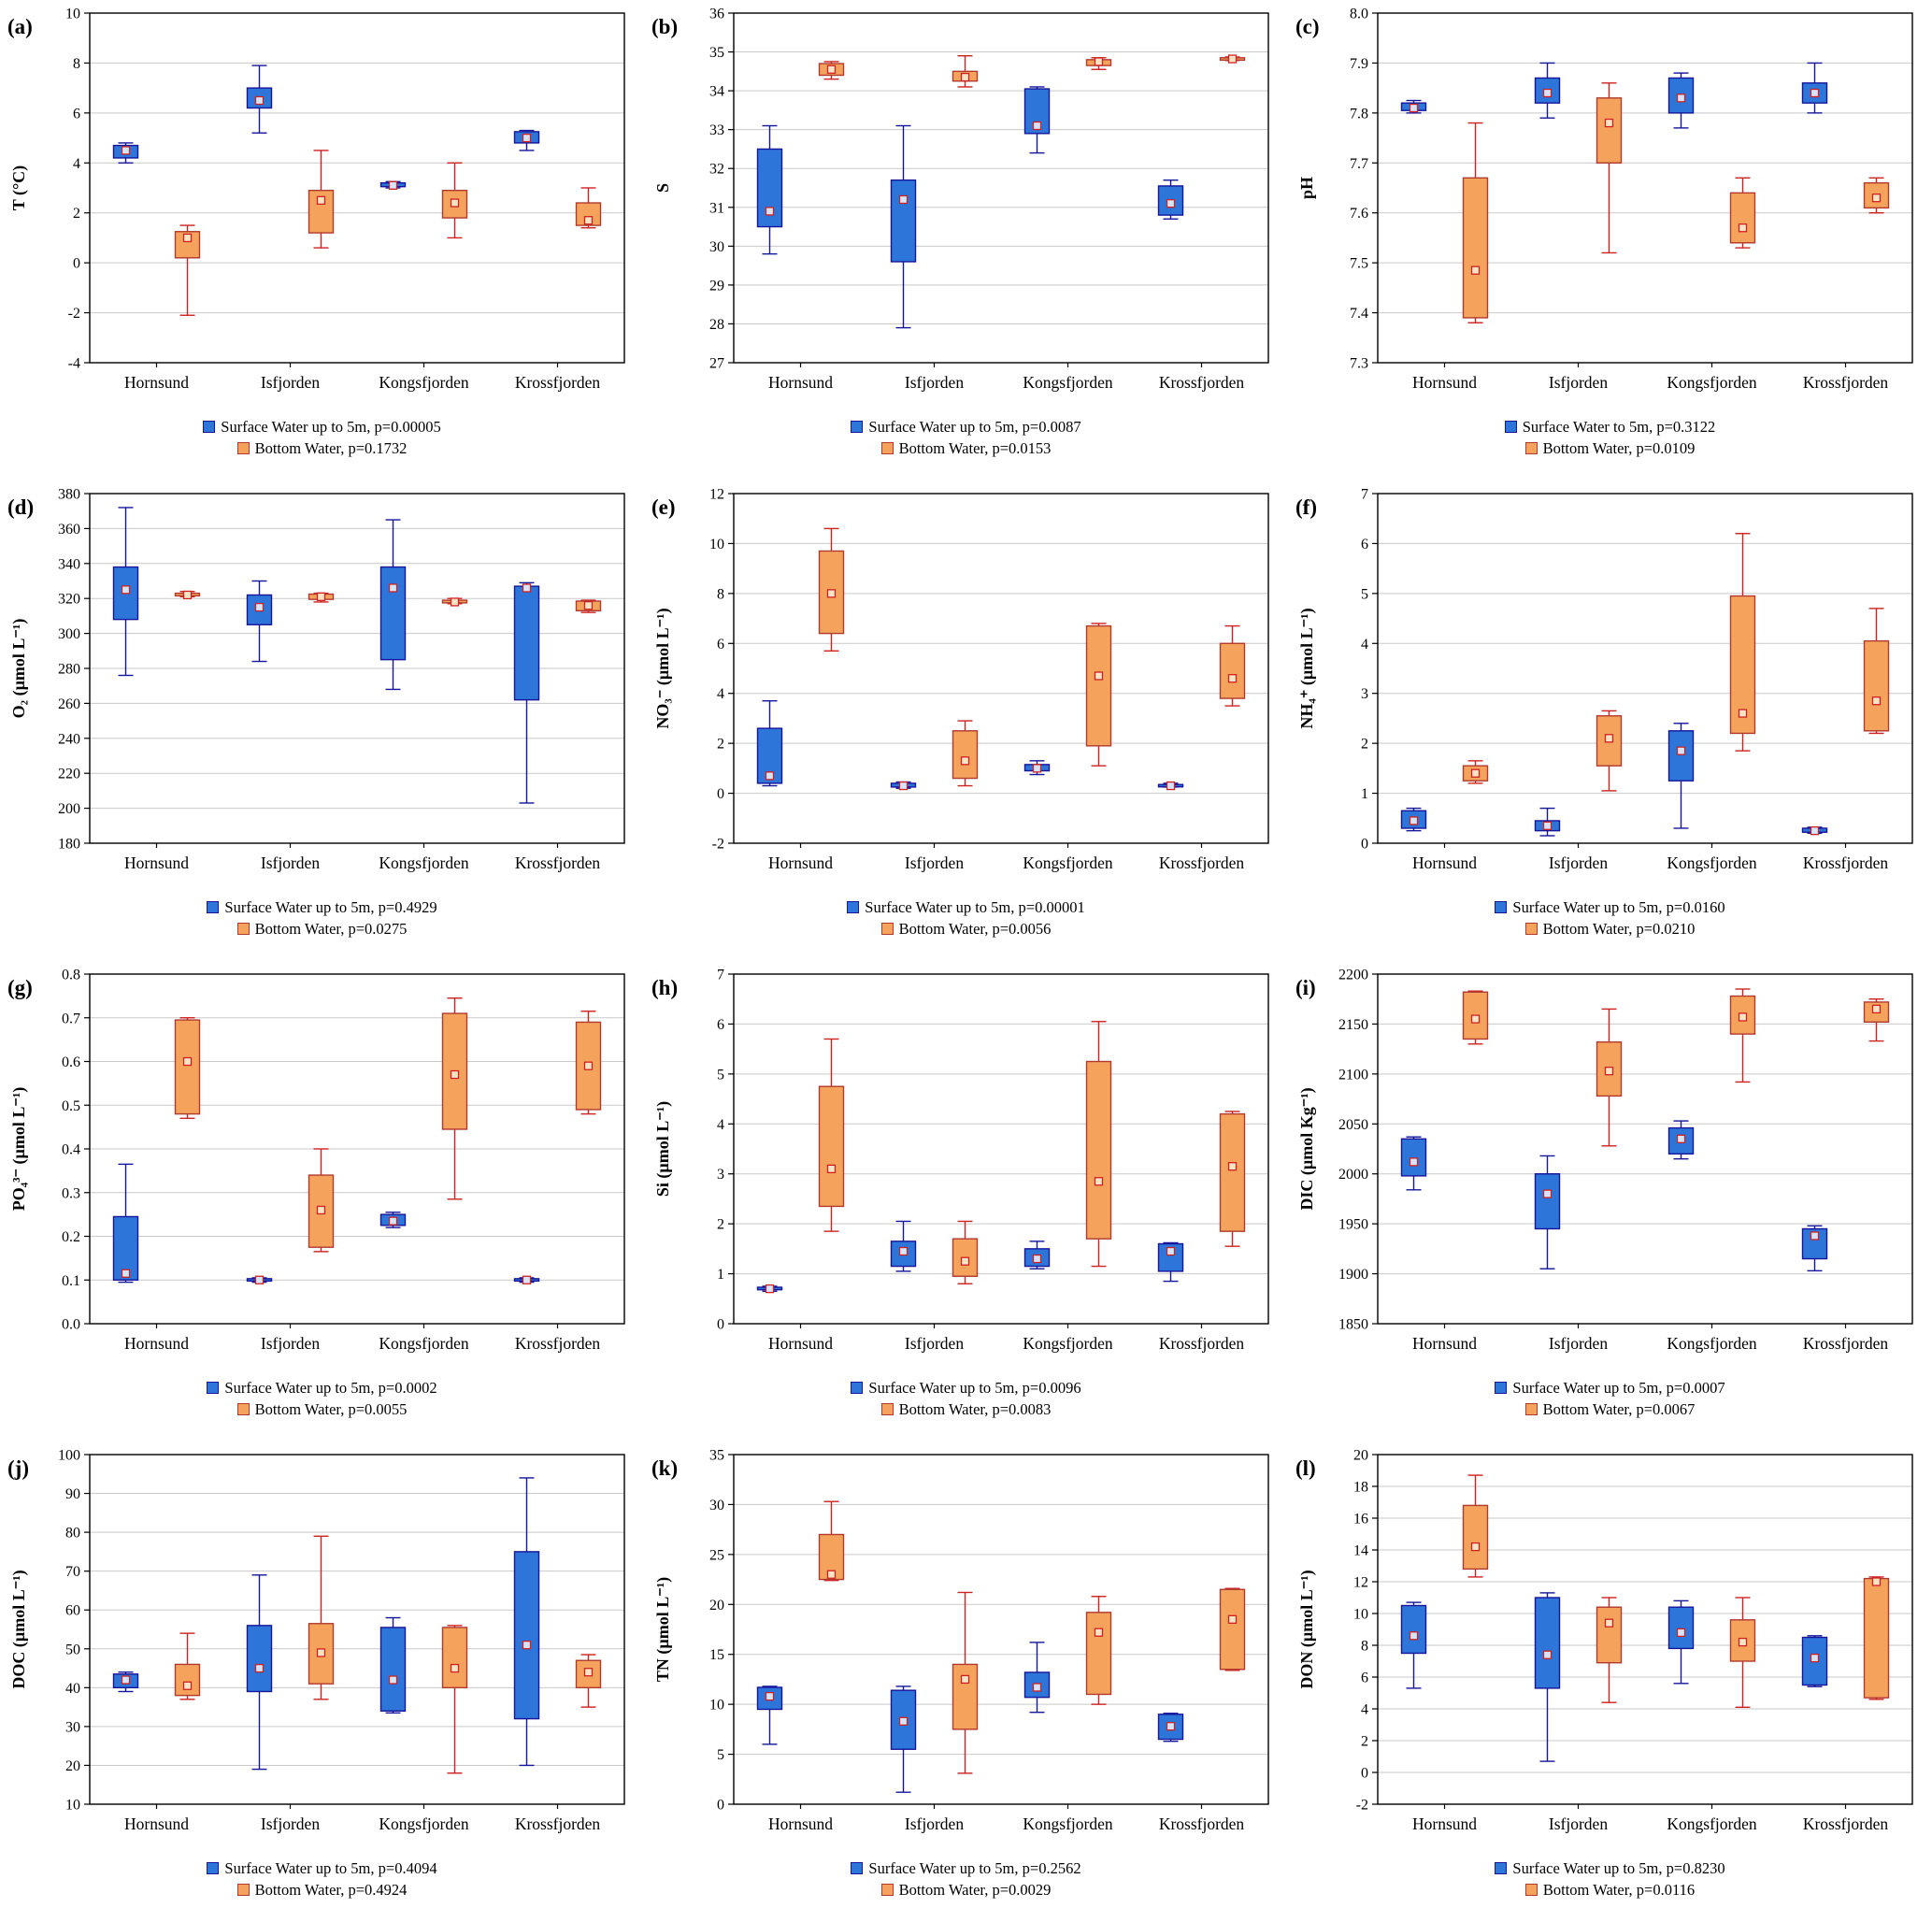 Image resolution: width=1932 pixels, height=1922 pixels. I want to click on y-axis-label: PO₄³⁻ (µmol L⁻¹), so click(19, 1150).